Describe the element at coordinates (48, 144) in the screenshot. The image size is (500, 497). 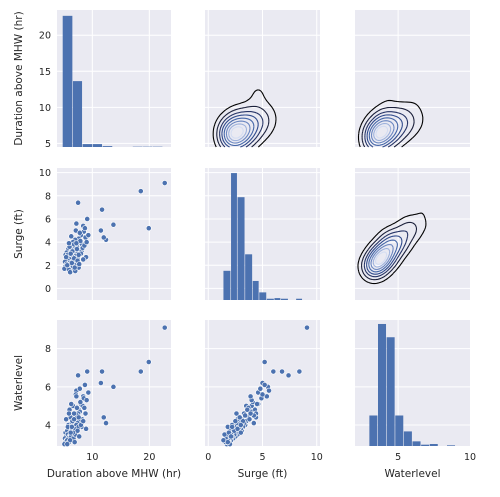
I see `y-tick-label: 5` at that location.